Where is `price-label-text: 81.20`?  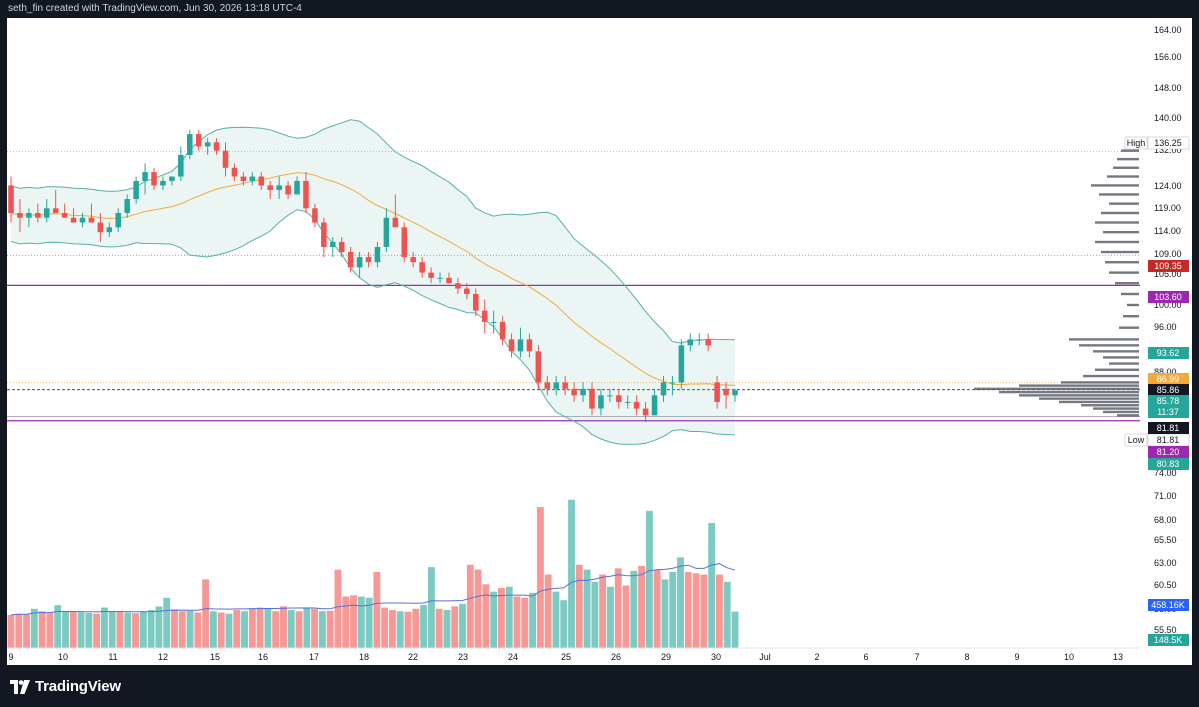 price-label-text: 81.20 is located at coordinates (1168, 452).